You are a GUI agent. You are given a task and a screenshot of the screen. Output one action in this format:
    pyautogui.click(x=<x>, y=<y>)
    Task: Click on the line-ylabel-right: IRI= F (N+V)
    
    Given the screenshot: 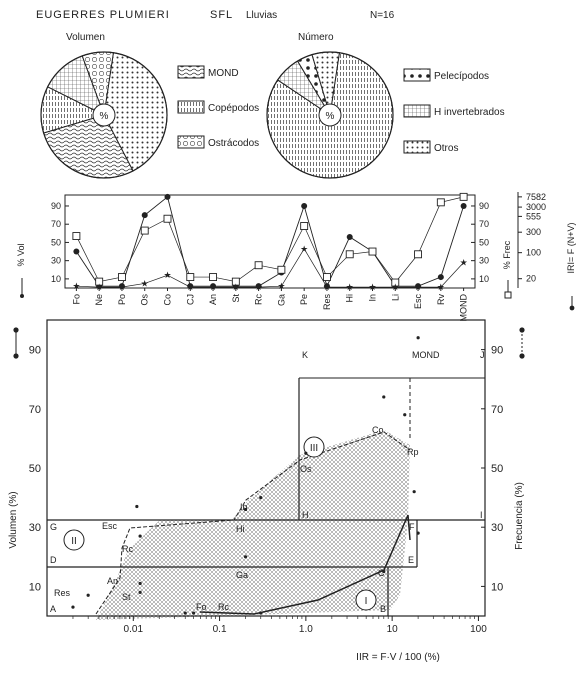 What is the action you would take?
    pyautogui.click(x=571, y=247)
    